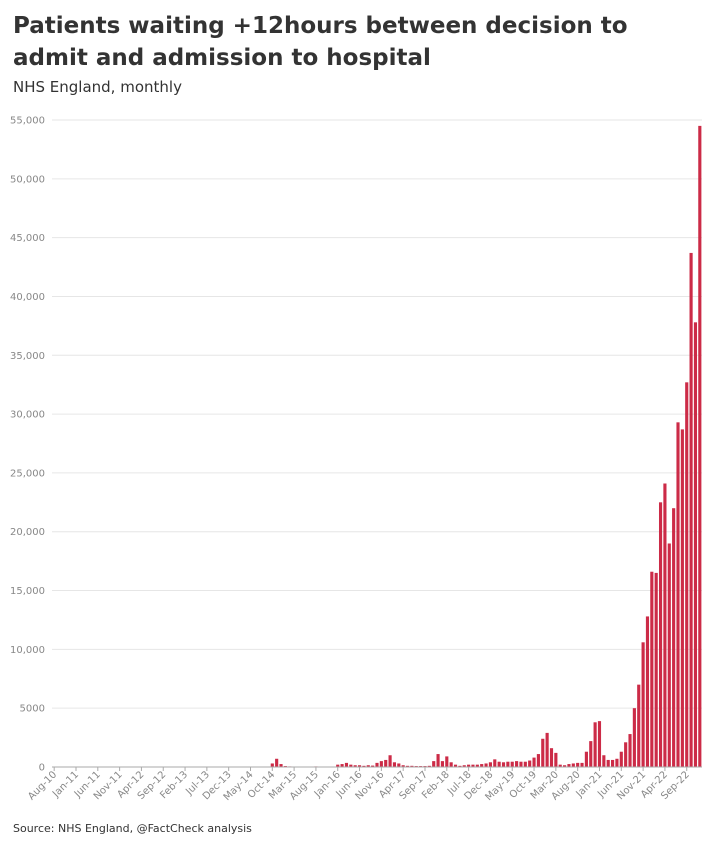  I want to click on y-tick-label: 40,000, so click(27, 297).